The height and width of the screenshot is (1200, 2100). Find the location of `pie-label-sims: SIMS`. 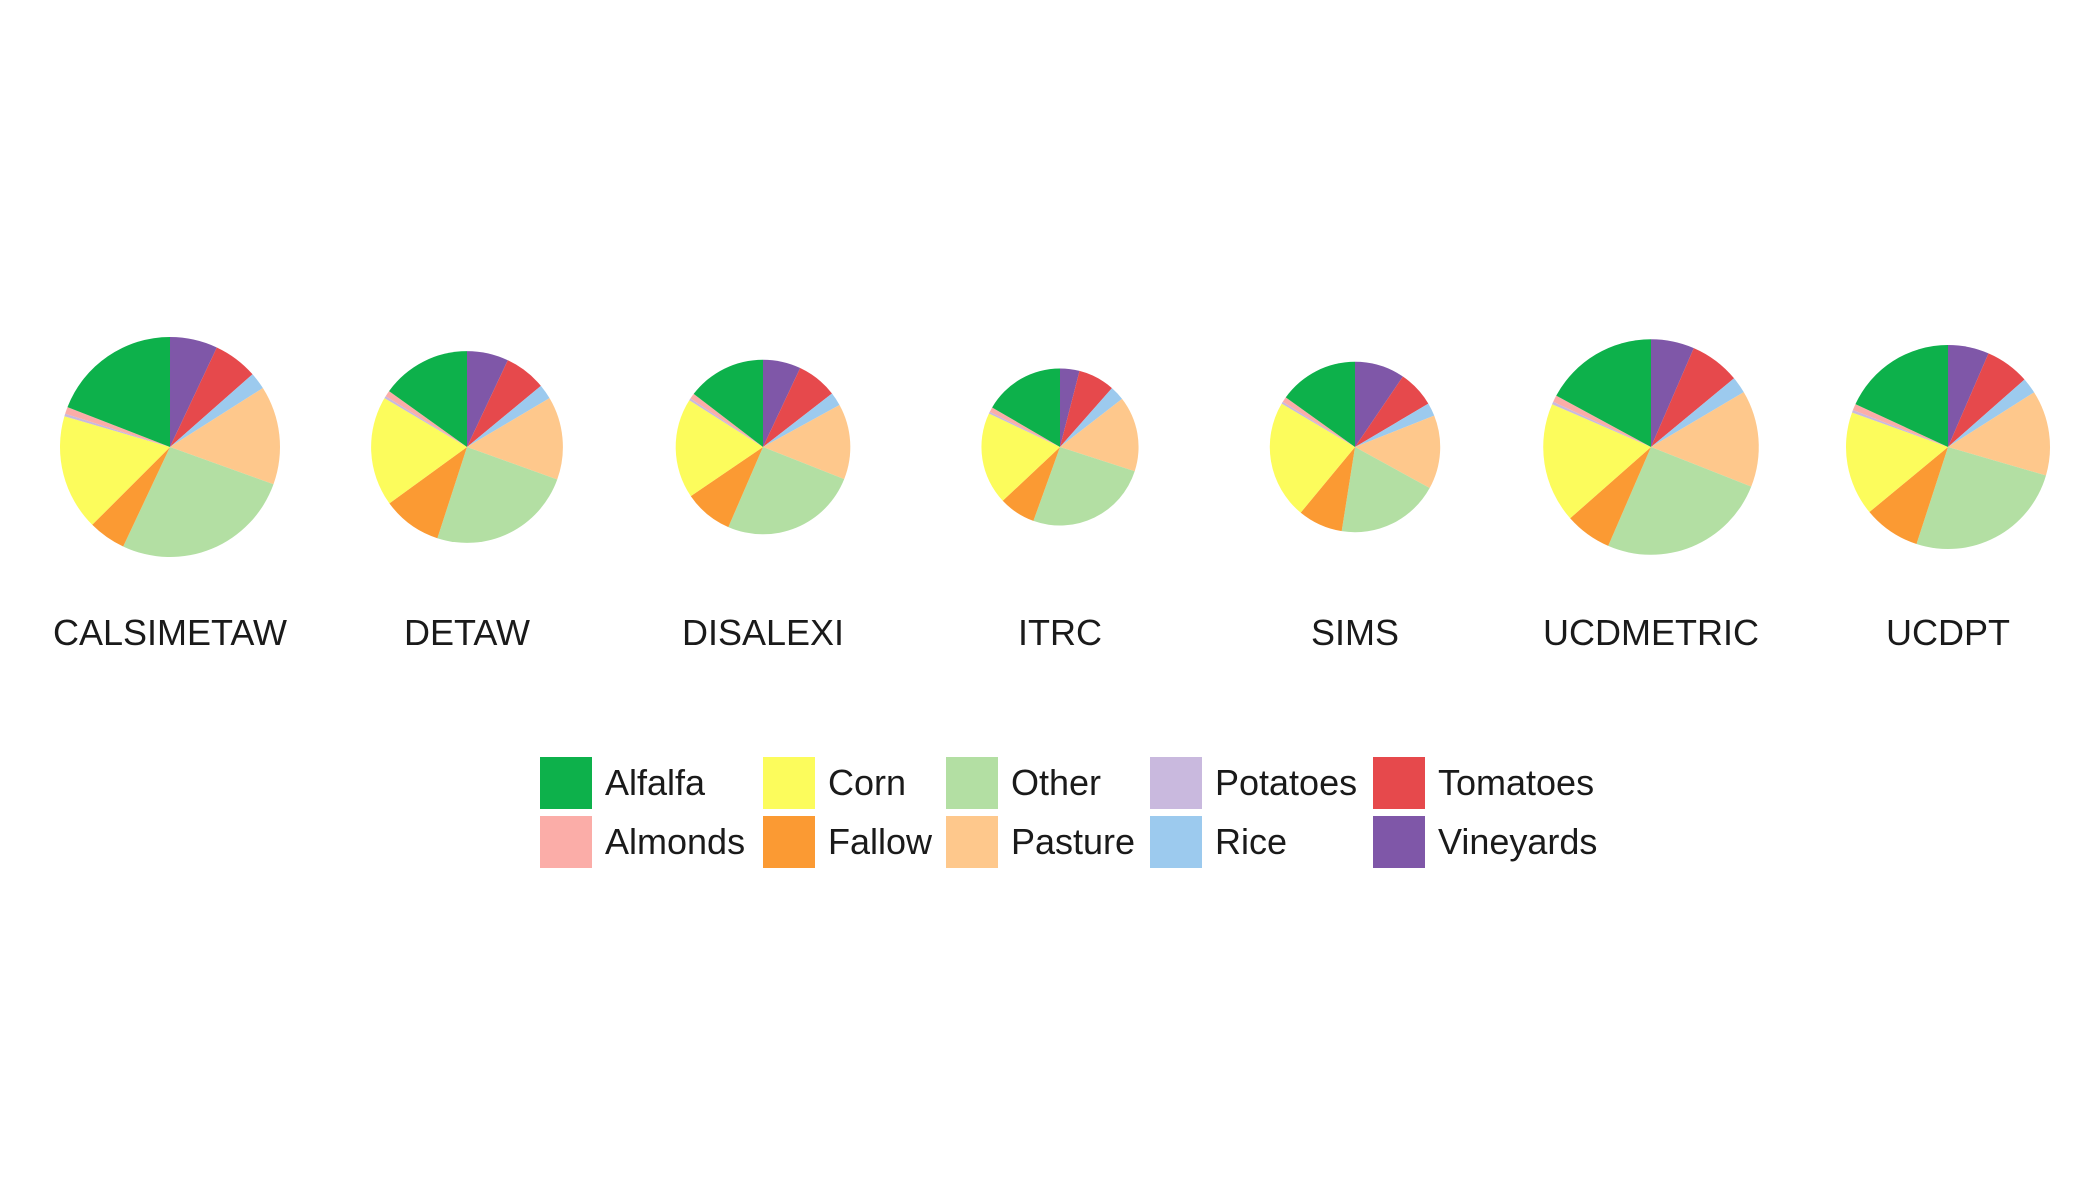

pie-label-sims: SIMS is located at coordinates (1355, 632).